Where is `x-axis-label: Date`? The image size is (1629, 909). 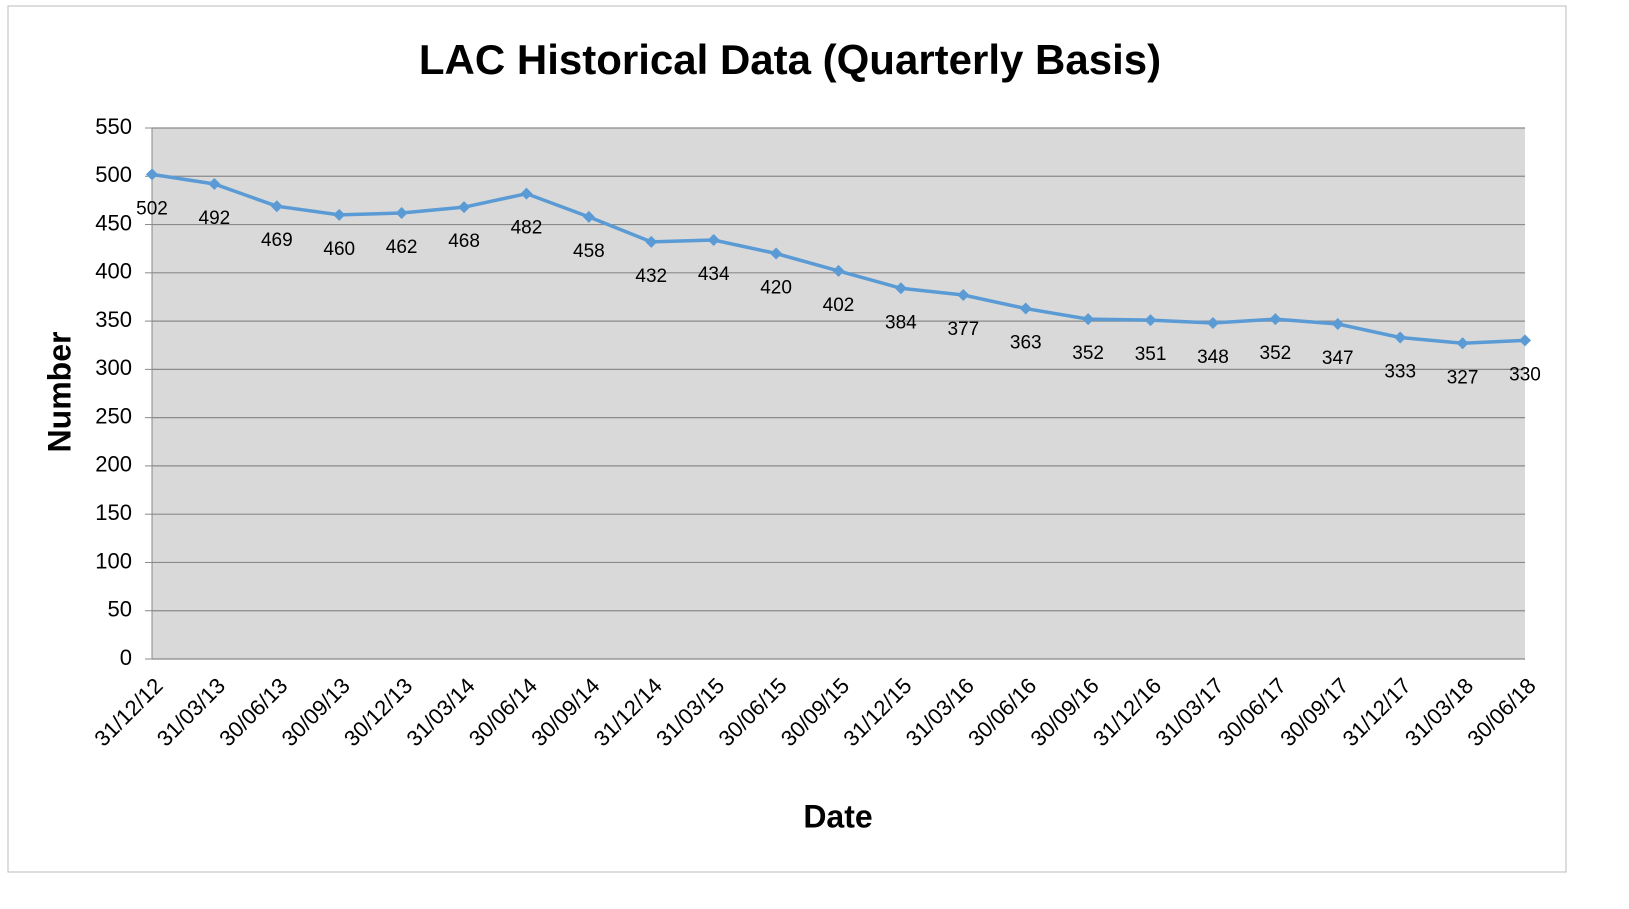
x-axis-label: Date is located at coordinates (837, 816).